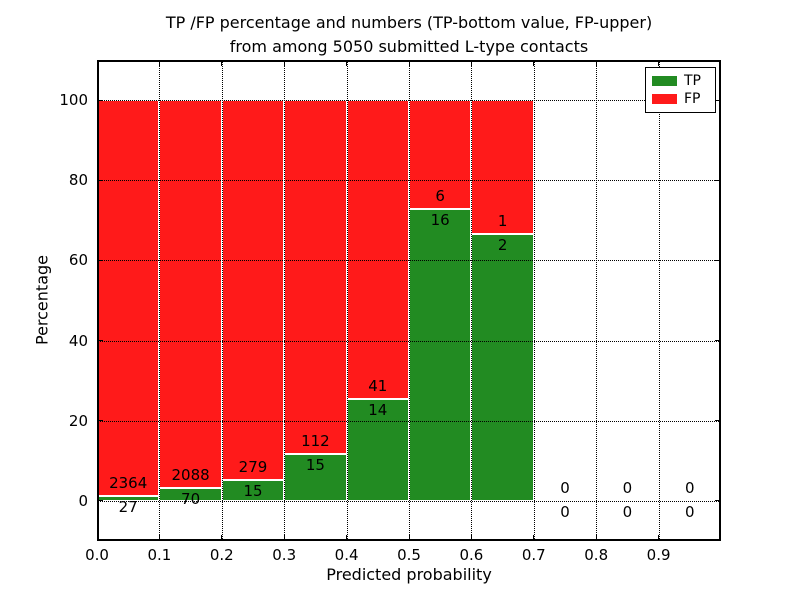  I want to click on fp-count-label: 112, so click(315, 440).